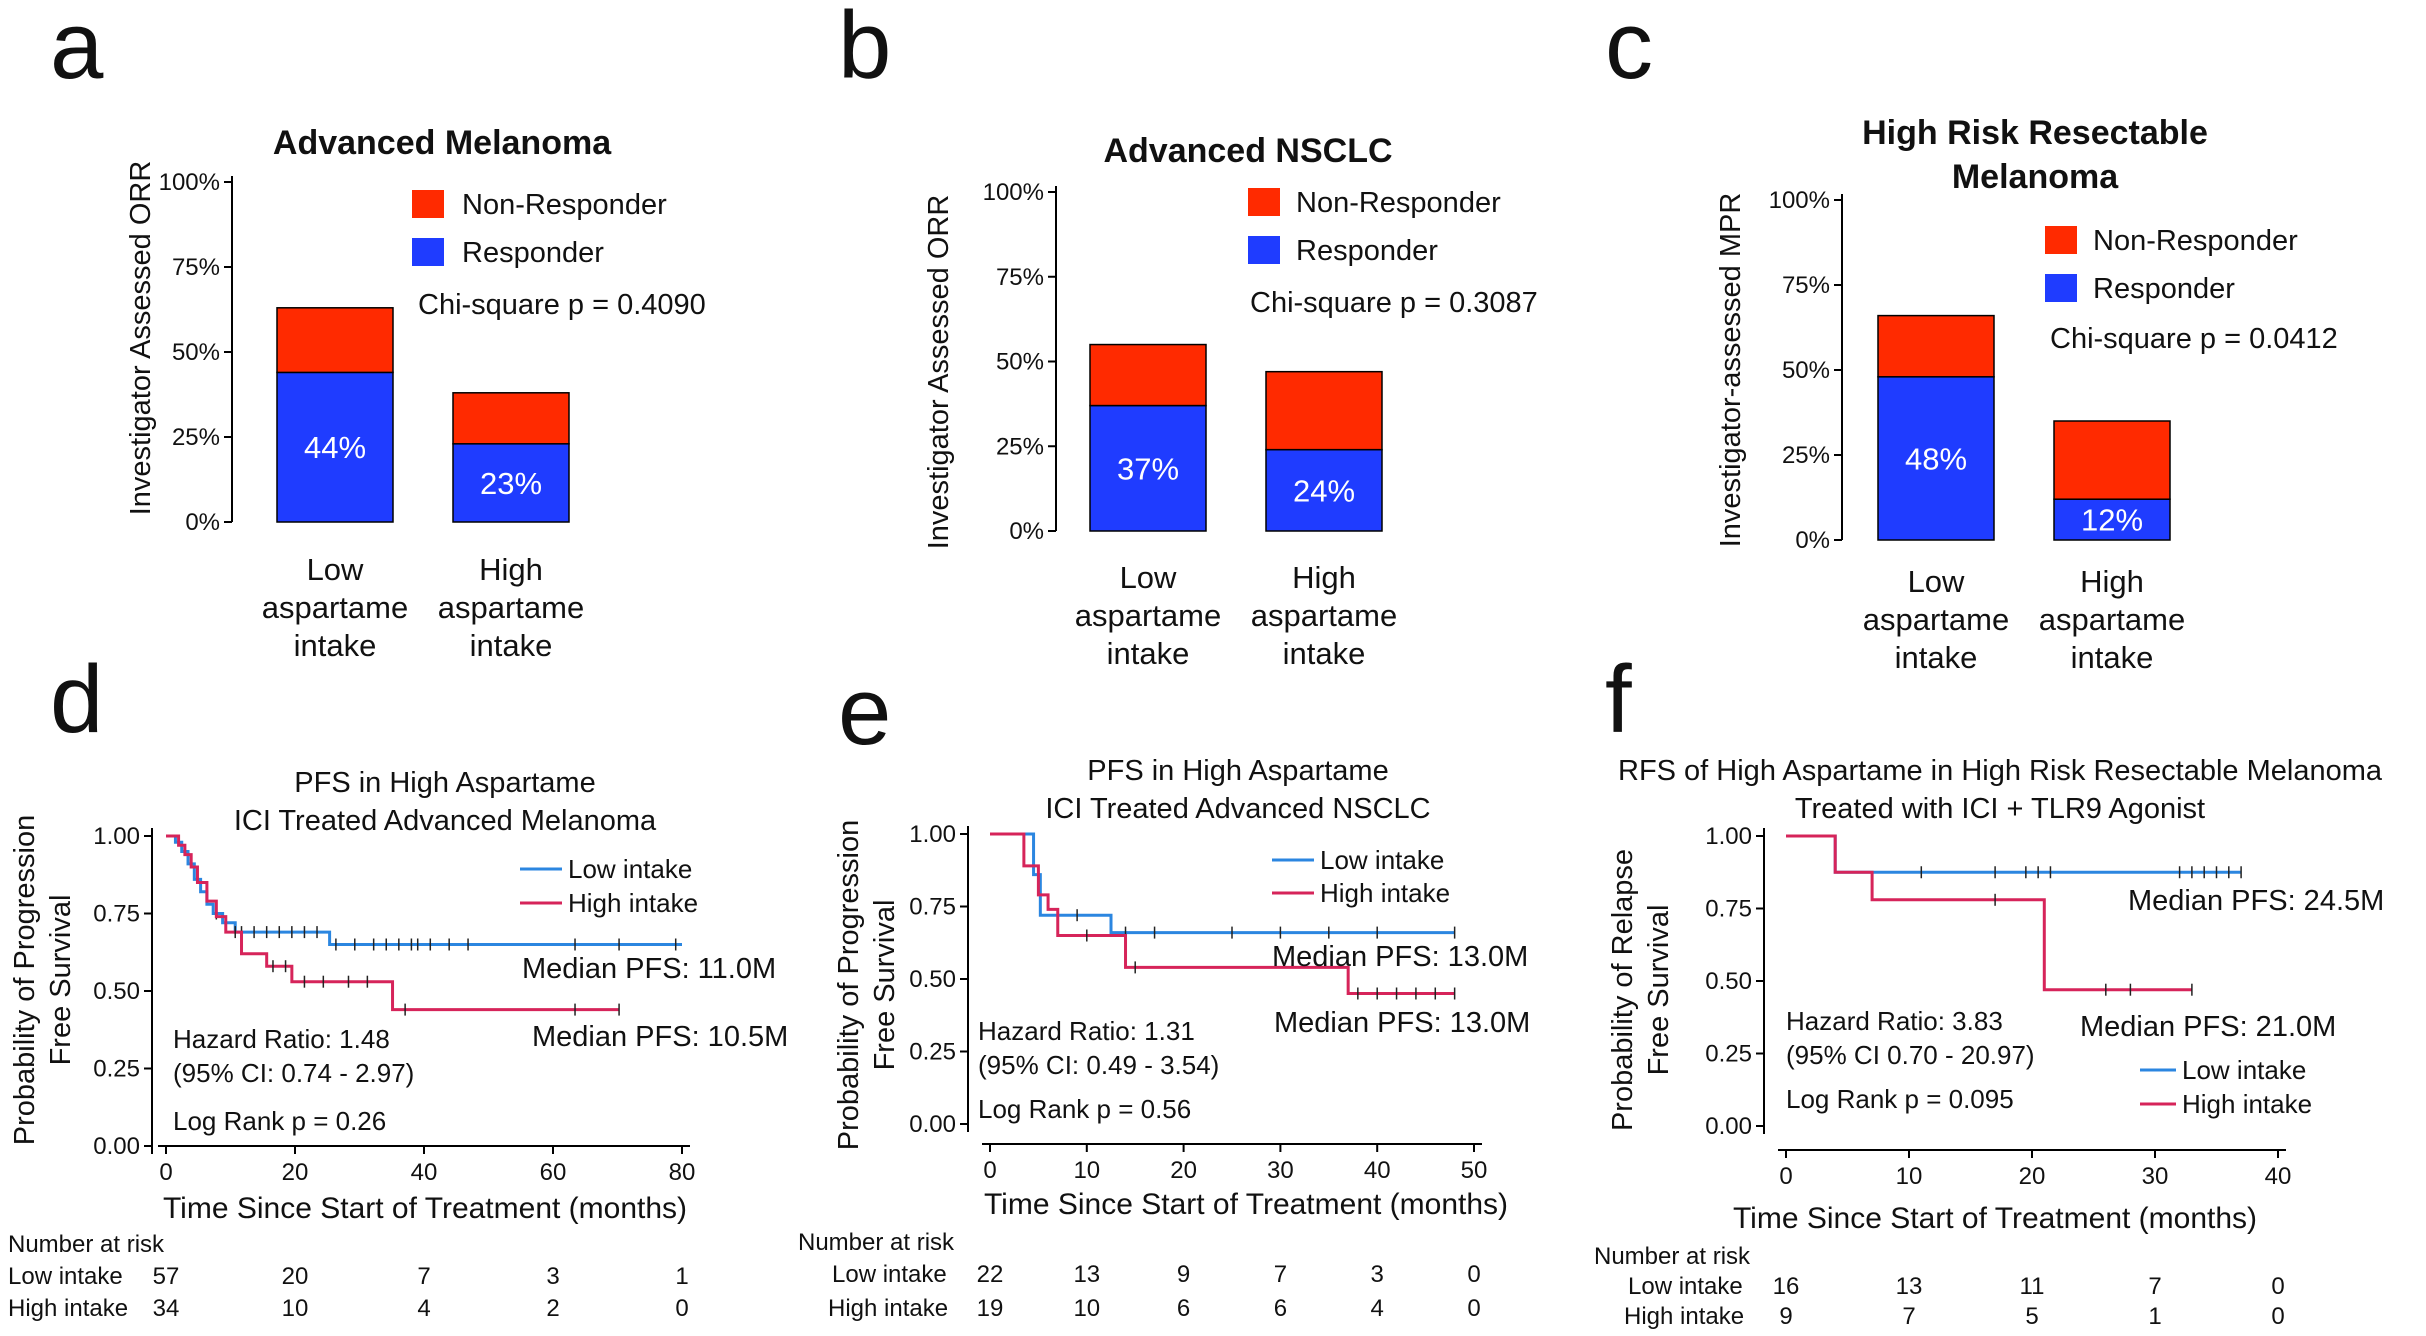 The image size is (2426, 1336). Describe the element at coordinates (295, 1276) in the screenshot. I see `risk-value: 20` at that location.